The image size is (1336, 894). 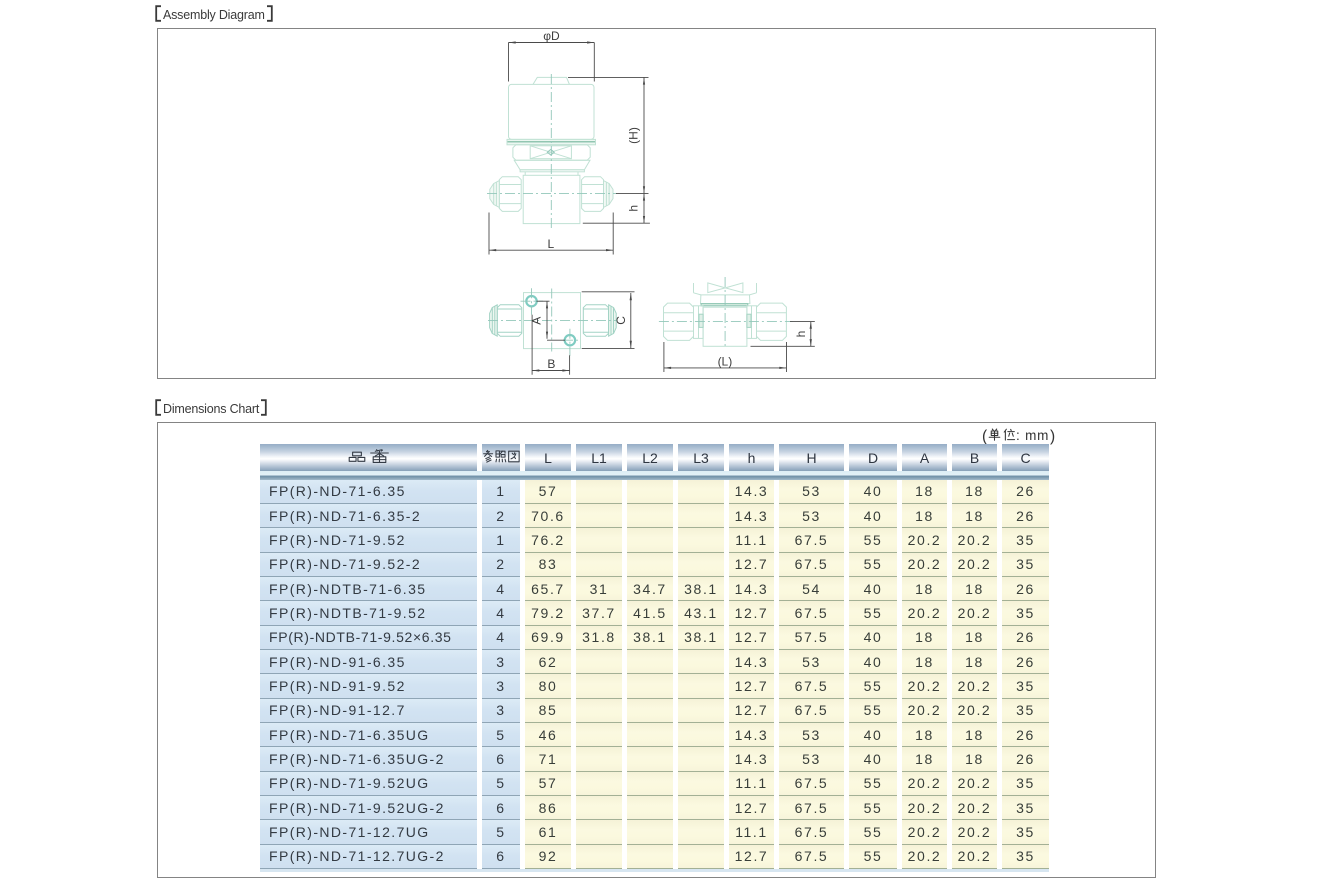 I want to click on svg-text: L, so click(x=550, y=244).